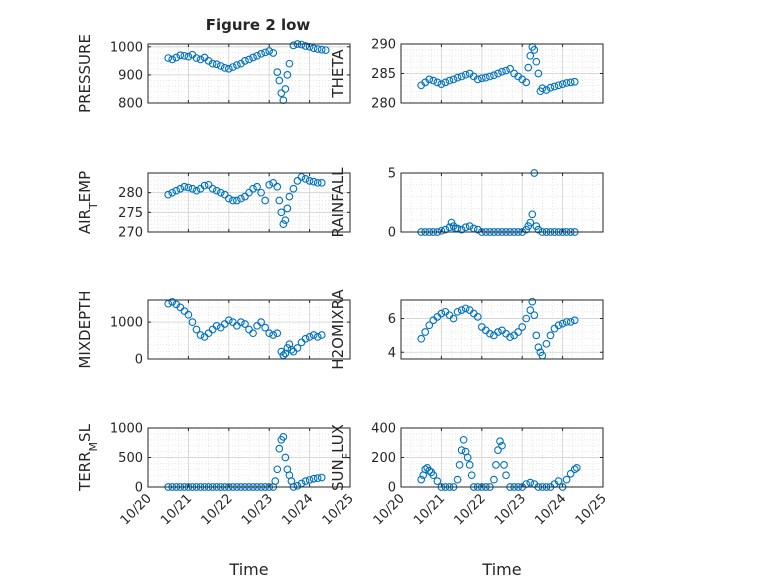 The width and height of the screenshot is (778, 587). I want to click on x-axis-label: Time, so click(501, 569).